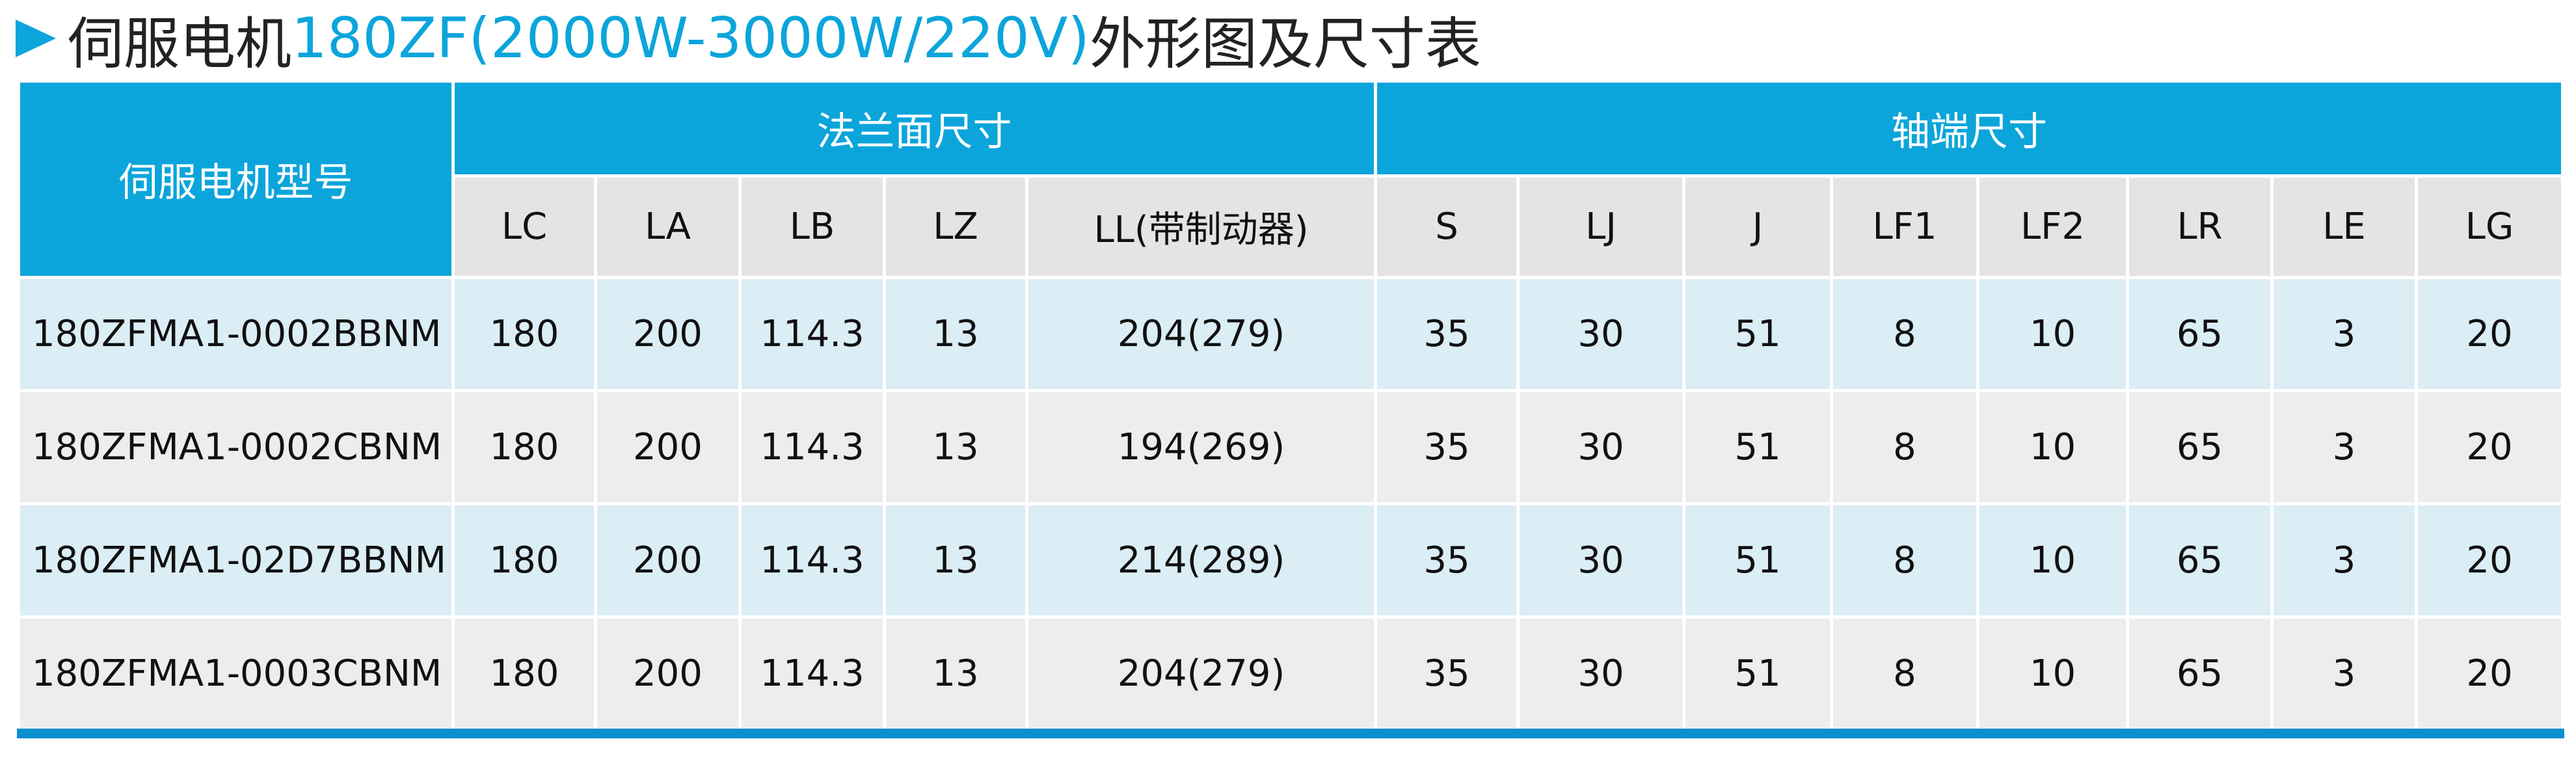  Describe the element at coordinates (2200, 226) in the screenshot. I see `column-header: LR` at that location.